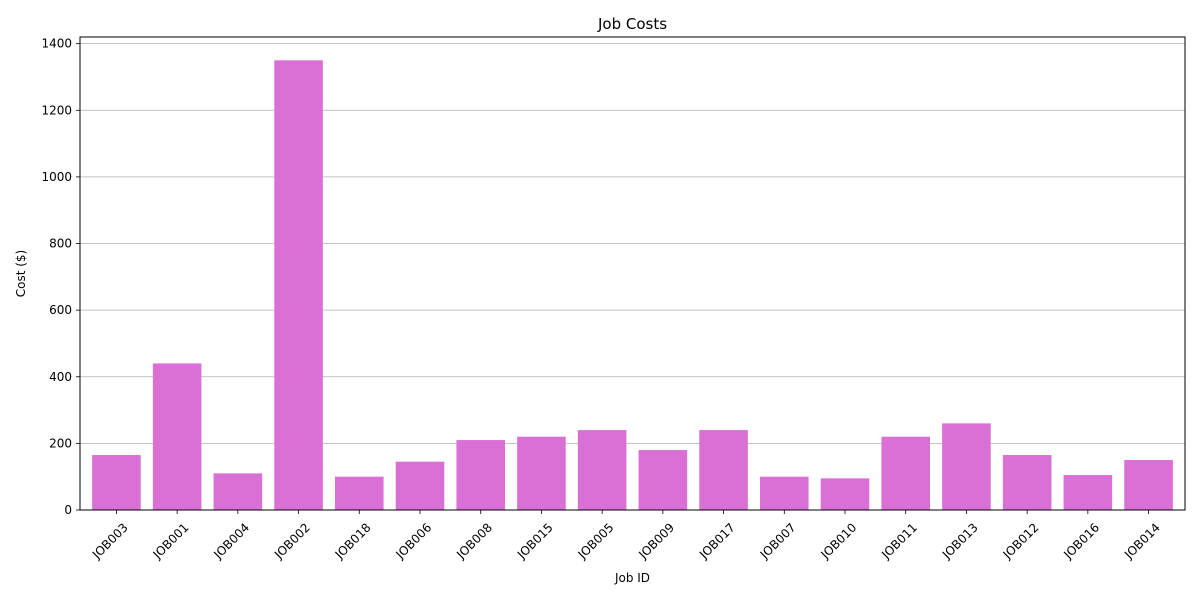  I want to click on chart-title: Job Costs, so click(632, 24).